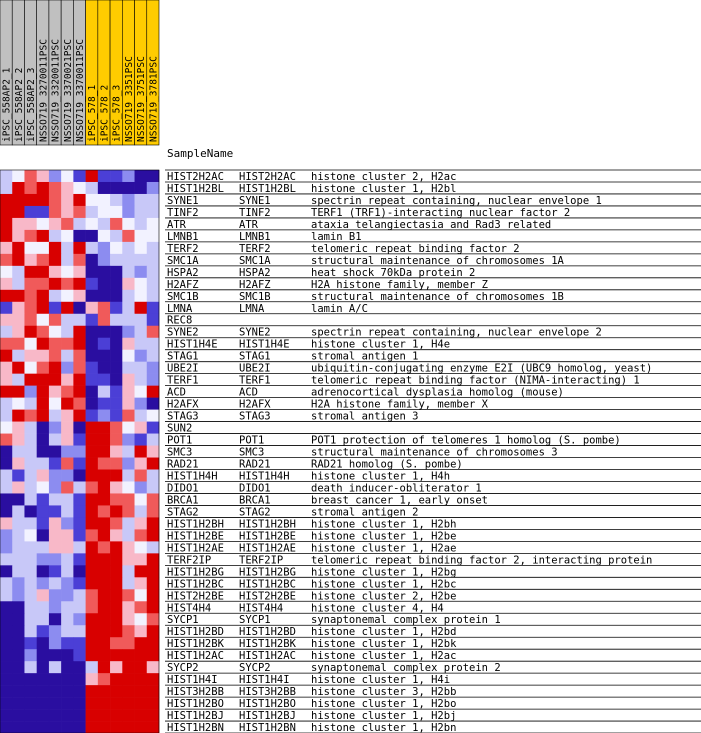 The height and width of the screenshot is (733, 701). Describe the element at coordinates (383, 548) in the screenshot. I see `row-description-label: histone cluster 1, H2ae` at that location.